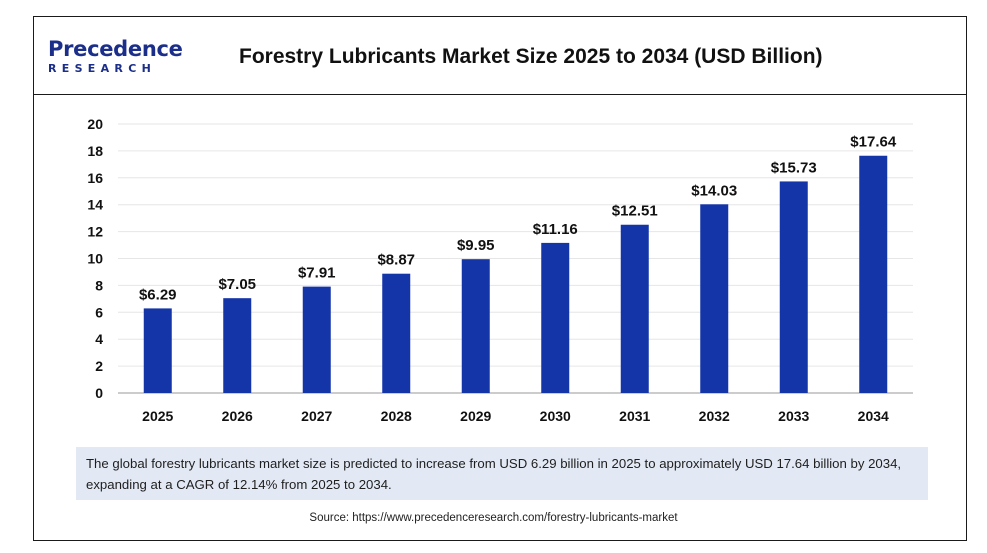  What do you see at coordinates (99, 393) in the screenshot?
I see `y-tick-label: 0` at bounding box center [99, 393].